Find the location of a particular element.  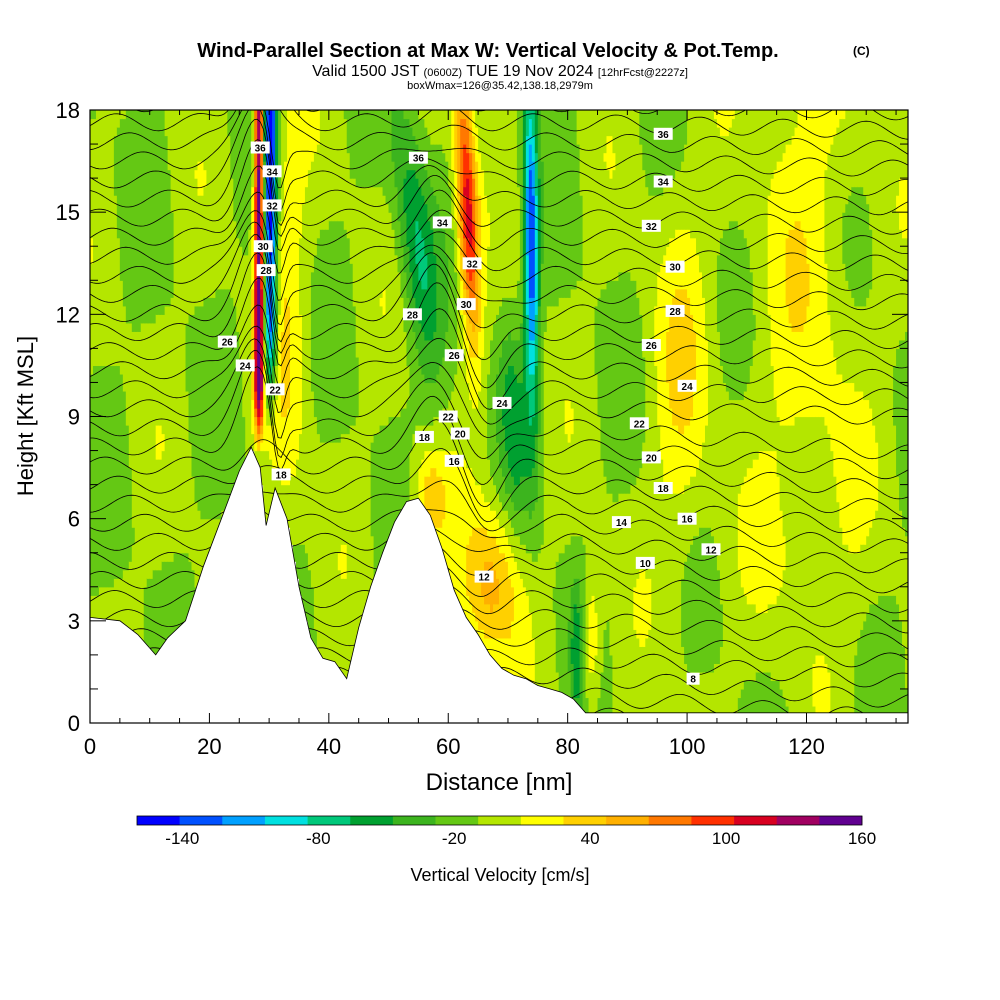

x-tick-label: 20 is located at coordinates (209, 746).